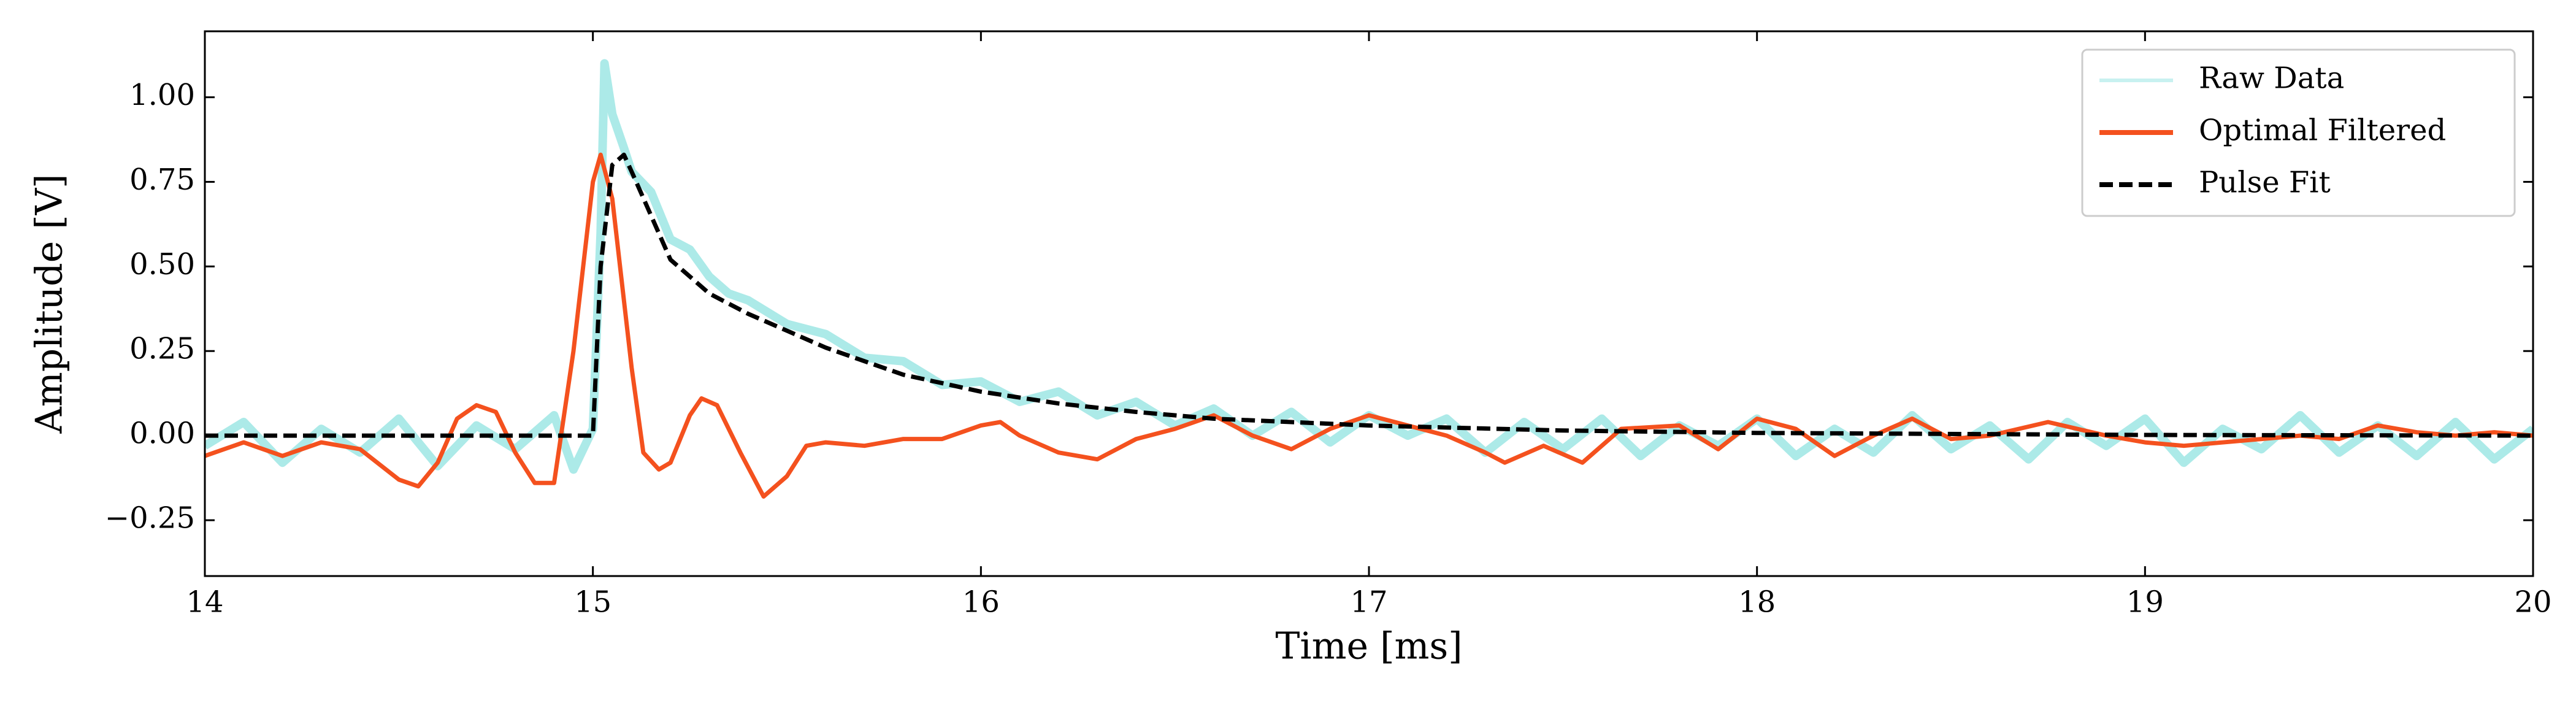  Describe the element at coordinates (981, 602) in the screenshot. I see `x-tick-label: 16` at that location.